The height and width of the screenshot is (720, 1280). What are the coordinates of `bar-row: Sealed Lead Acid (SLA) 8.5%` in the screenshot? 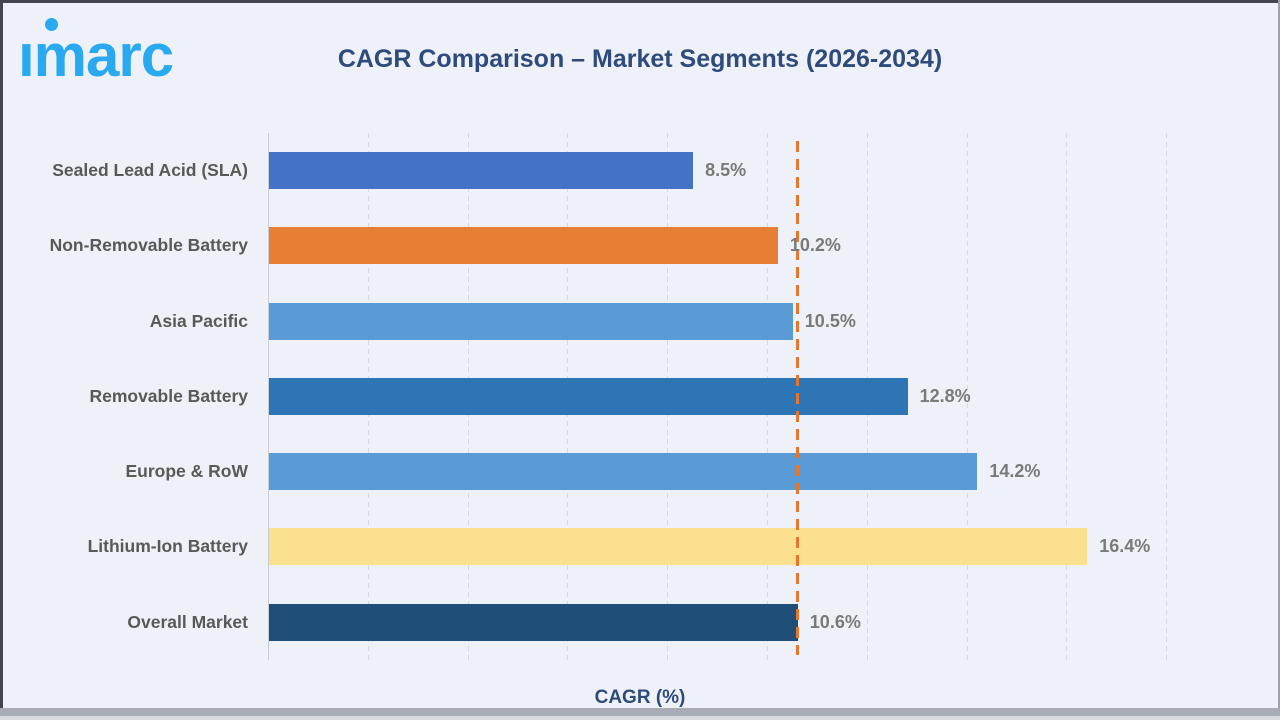 It's located at (612, 170).